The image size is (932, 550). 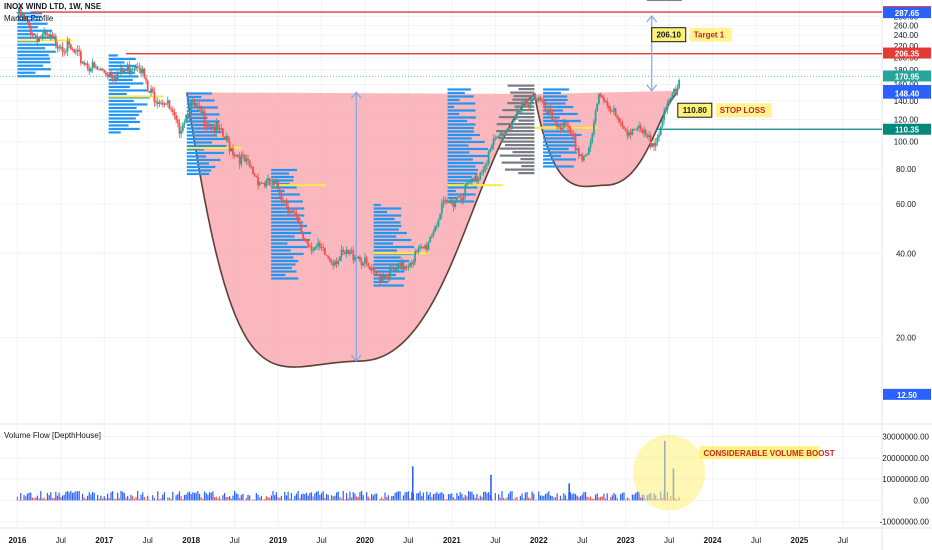 What do you see at coordinates (569, 492) in the screenshot?
I see `volume-spike` at bounding box center [569, 492].